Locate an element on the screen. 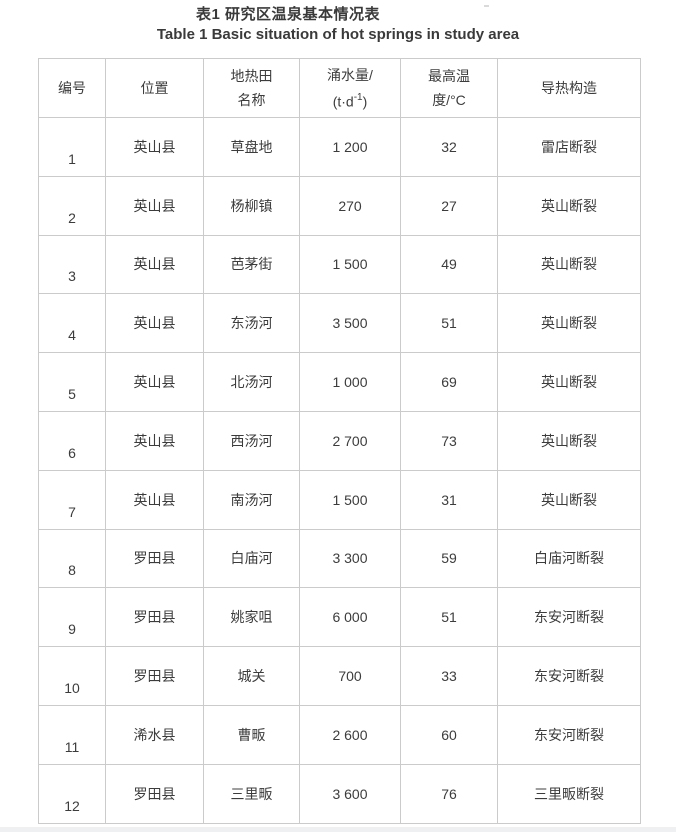  cell-field: 白庙河 is located at coordinates (251, 558).